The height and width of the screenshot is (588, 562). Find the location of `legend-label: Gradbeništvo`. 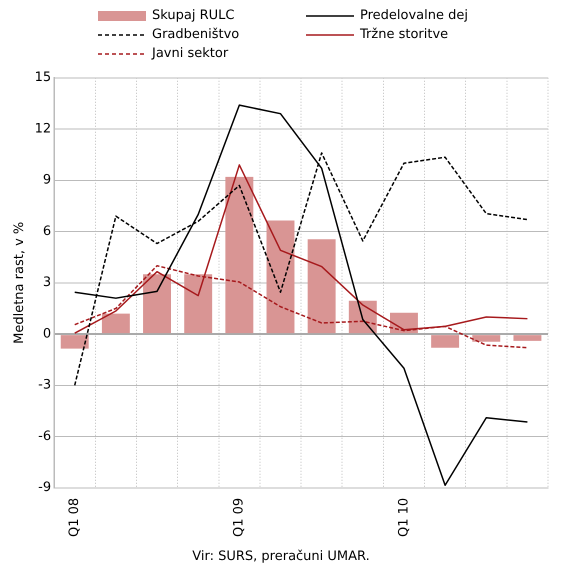

legend-label: Gradbeništvo is located at coordinates (196, 34).